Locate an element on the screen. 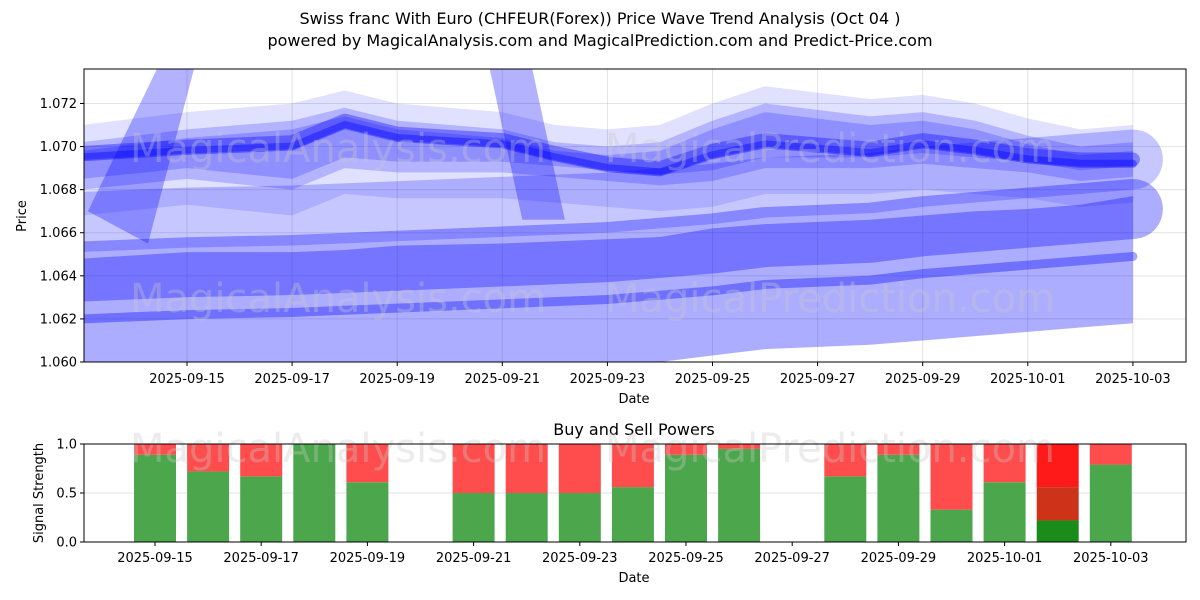  power-bars is located at coordinates (633, 493).